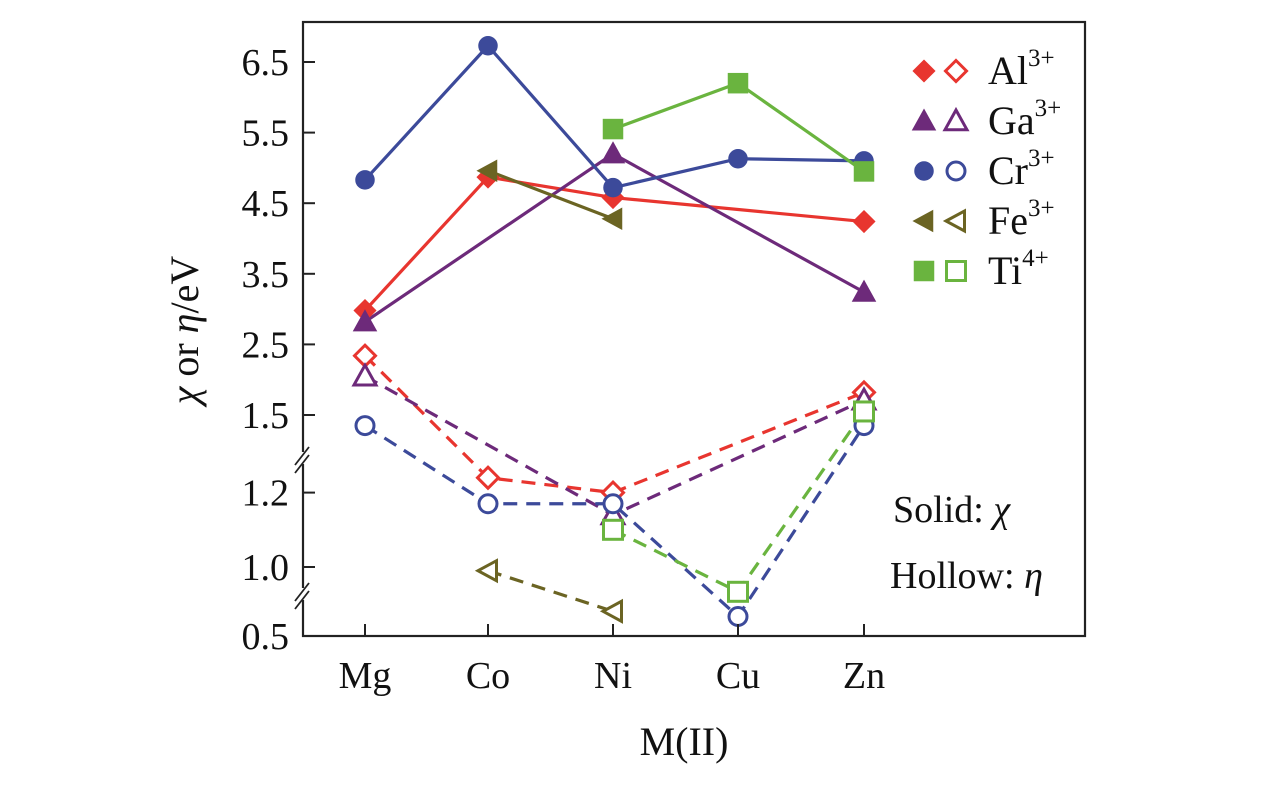 Image resolution: width=1276 pixels, height=787 pixels. I want to click on y-tick-label: 1.5, so click(266, 416).